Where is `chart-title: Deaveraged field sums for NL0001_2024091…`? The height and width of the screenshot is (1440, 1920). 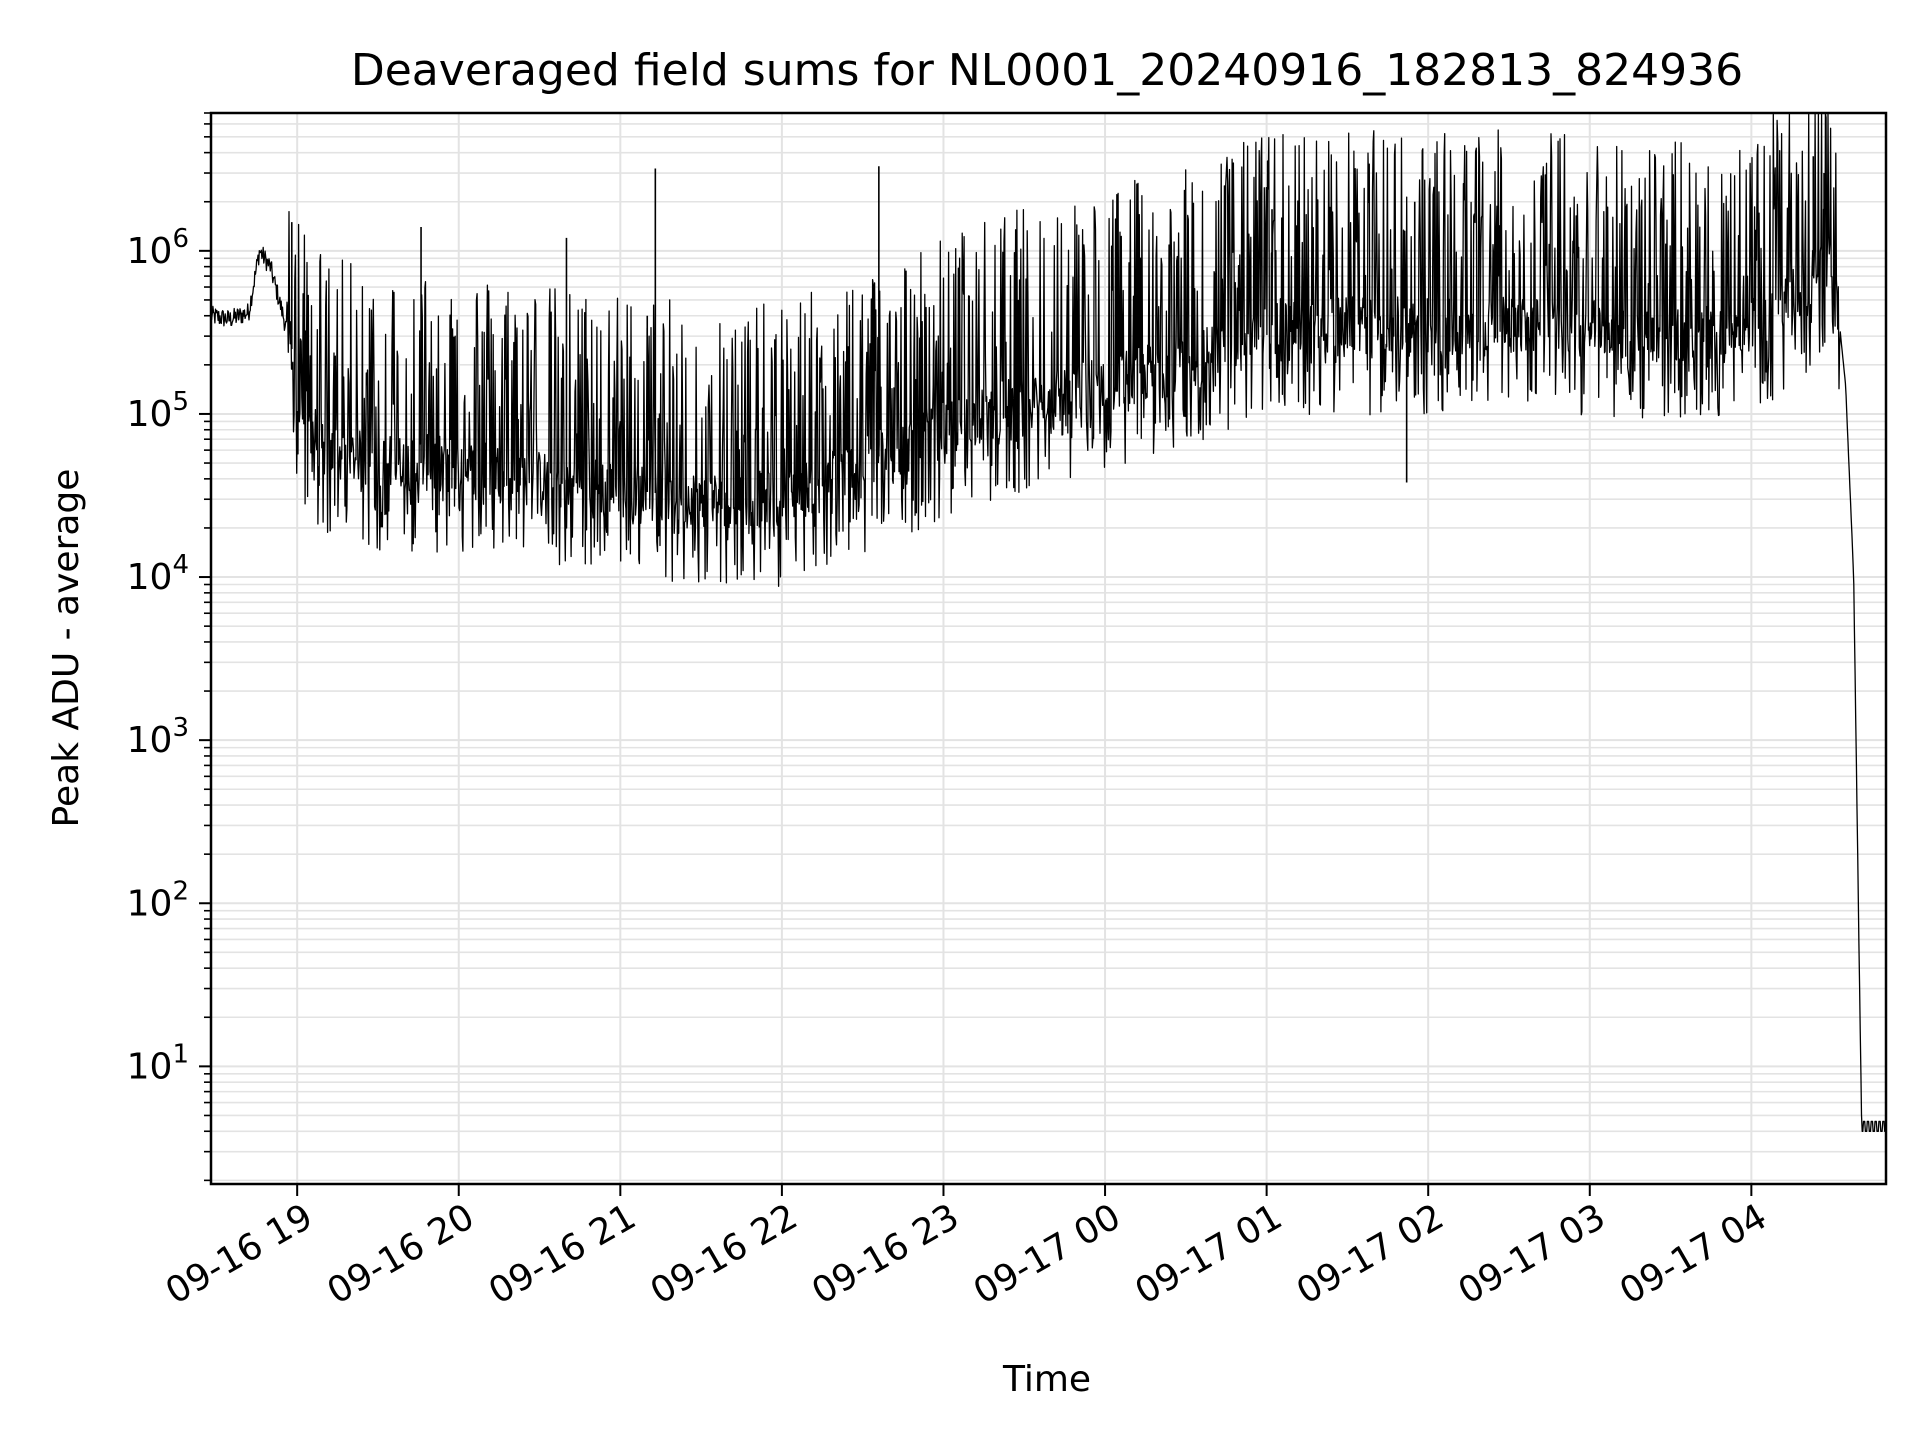 chart-title: Deaveraged field sums for NL0001_2024091… is located at coordinates (1047, 70).